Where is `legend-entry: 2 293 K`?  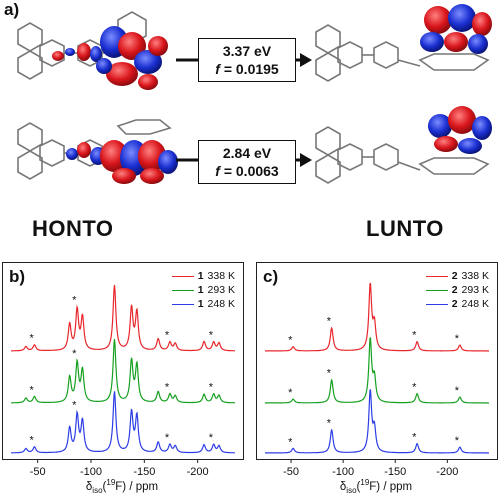
legend-entry: 2 293 K is located at coordinates (457, 290).